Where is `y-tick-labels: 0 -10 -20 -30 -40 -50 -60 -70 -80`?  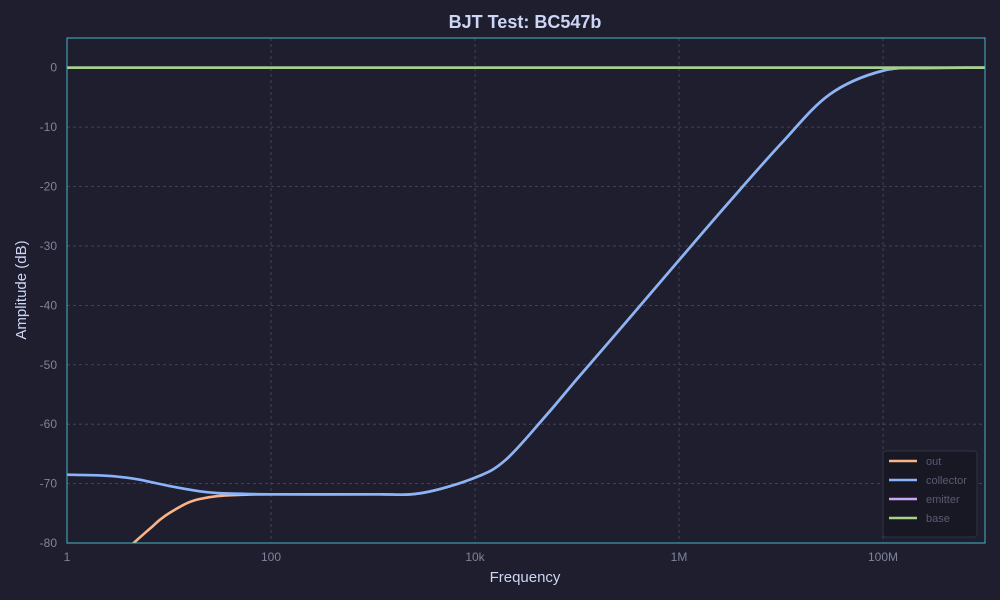
y-tick-labels: 0 -10 -20 -30 -40 -50 -60 -70 -80 is located at coordinates (49, 305).